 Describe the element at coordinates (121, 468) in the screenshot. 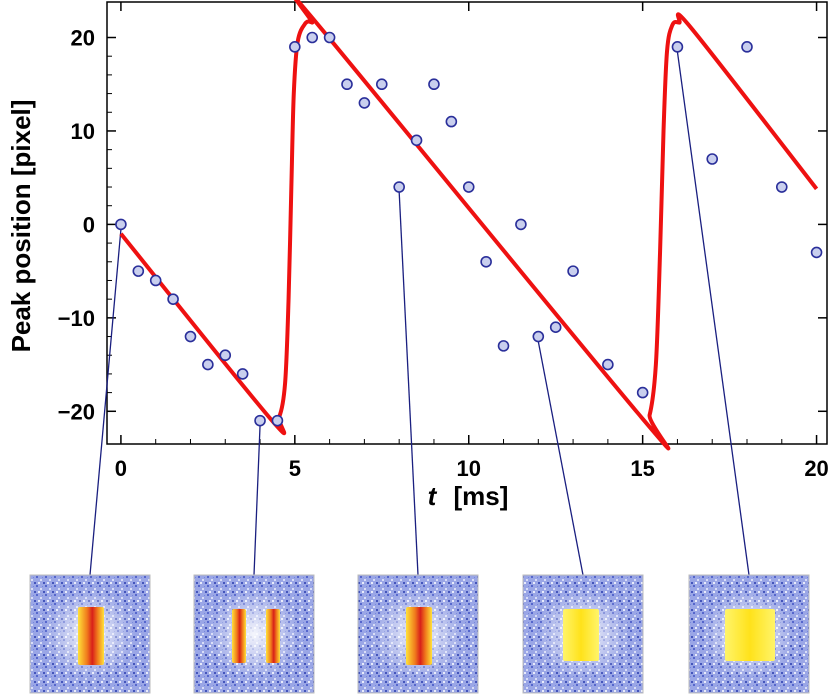

I see `x-tick-label: 0` at that location.